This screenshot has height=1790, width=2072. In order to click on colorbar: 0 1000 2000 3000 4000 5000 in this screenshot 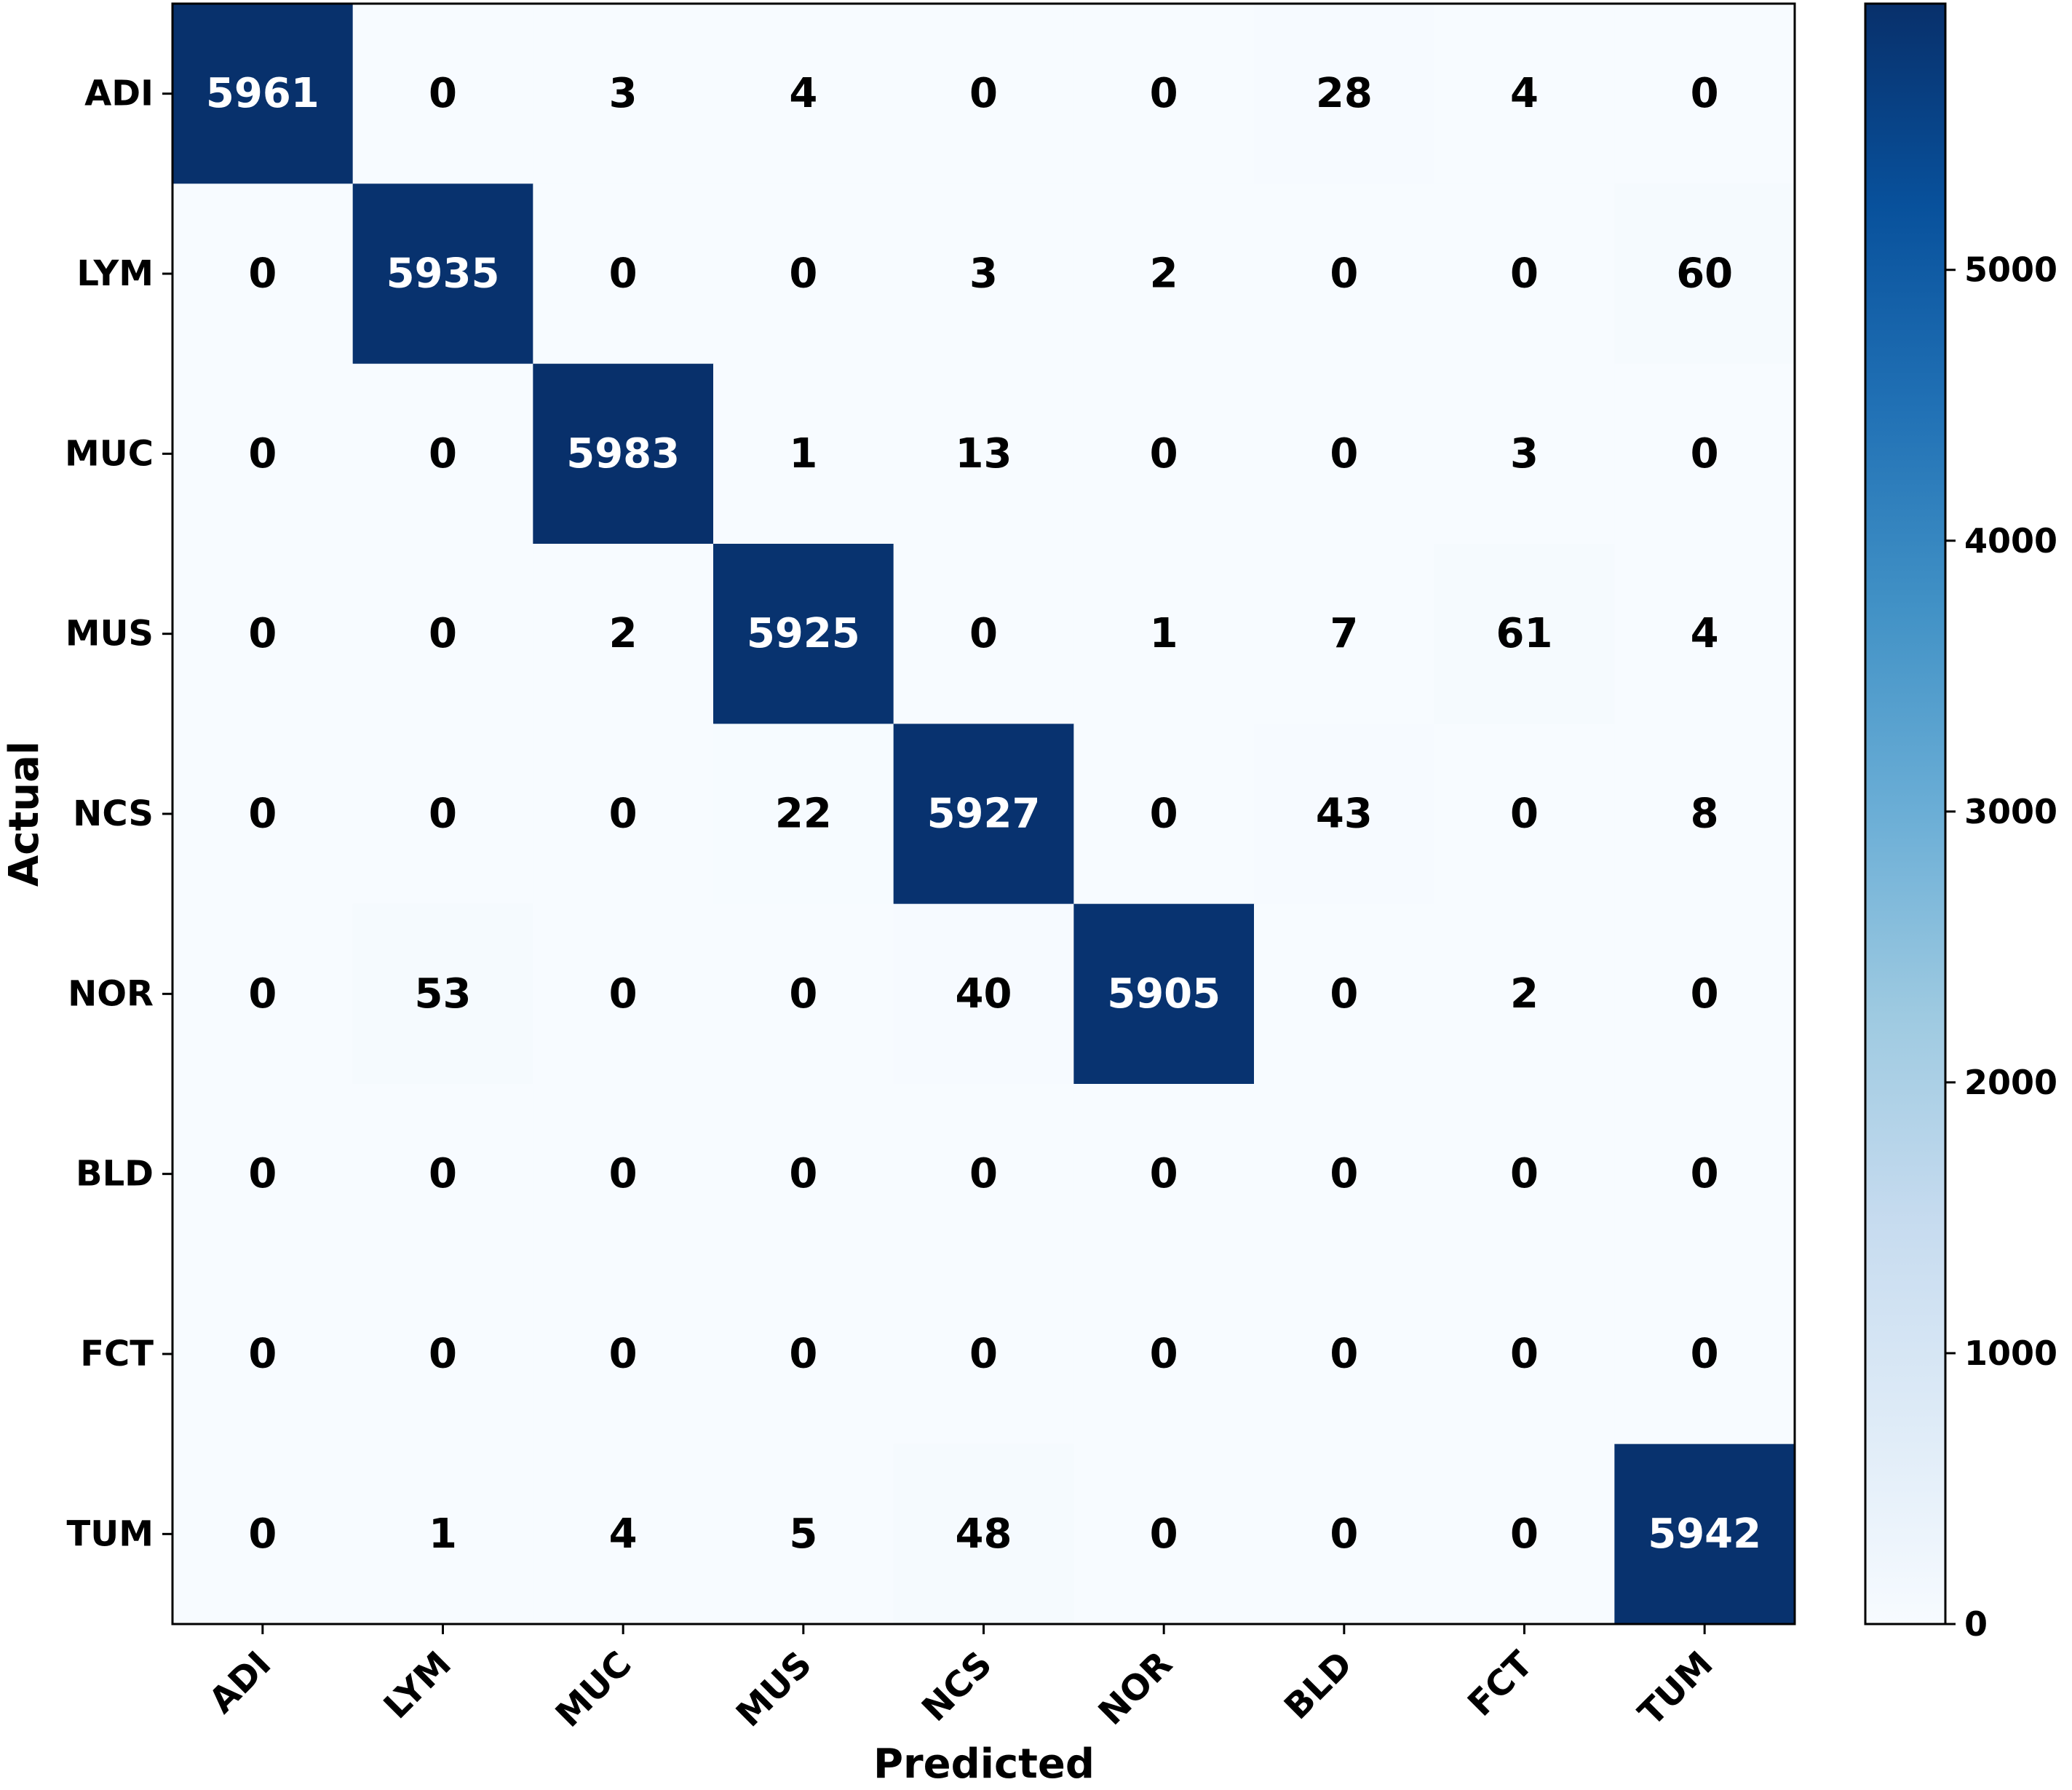, I will do `click(1961, 823)`.